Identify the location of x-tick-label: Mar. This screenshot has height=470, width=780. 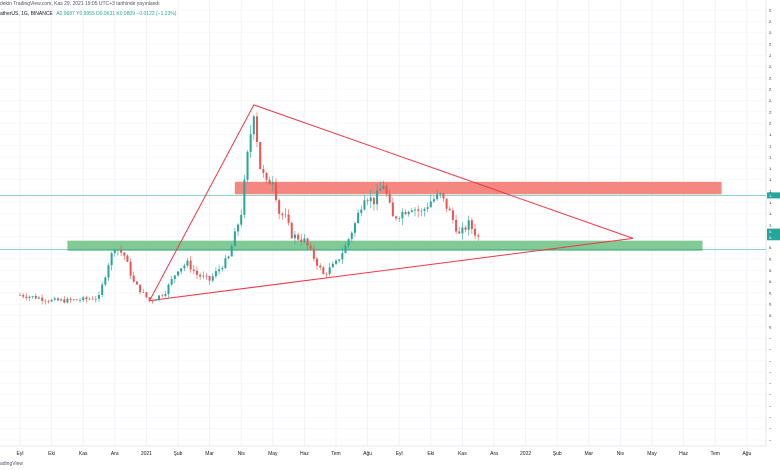
(209, 454).